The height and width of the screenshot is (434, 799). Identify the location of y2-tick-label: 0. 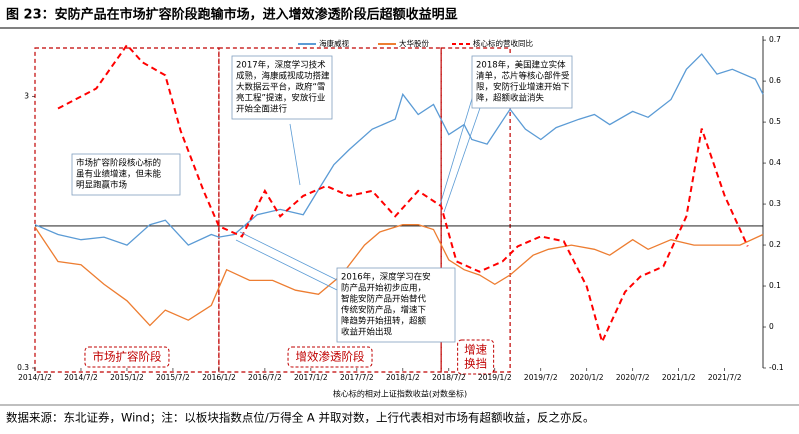
(771, 326).